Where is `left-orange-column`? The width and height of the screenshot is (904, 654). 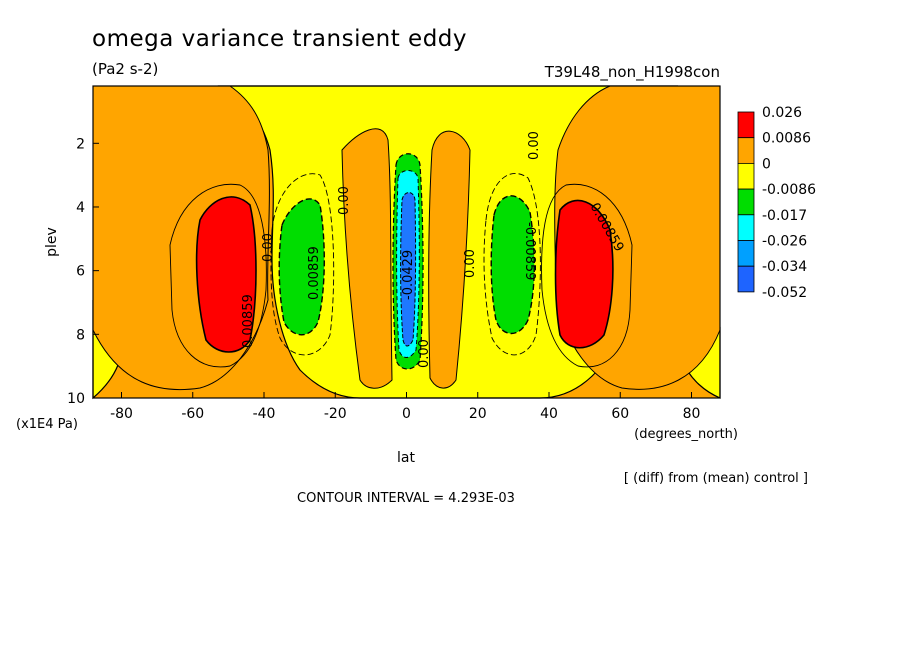
left-orange-column is located at coordinates (367, 258).